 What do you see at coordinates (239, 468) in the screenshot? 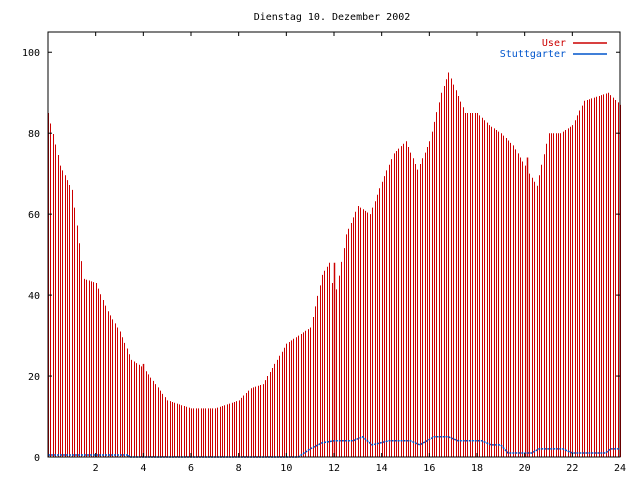
I see `x-tick-label: 8` at bounding box center [239, 468].